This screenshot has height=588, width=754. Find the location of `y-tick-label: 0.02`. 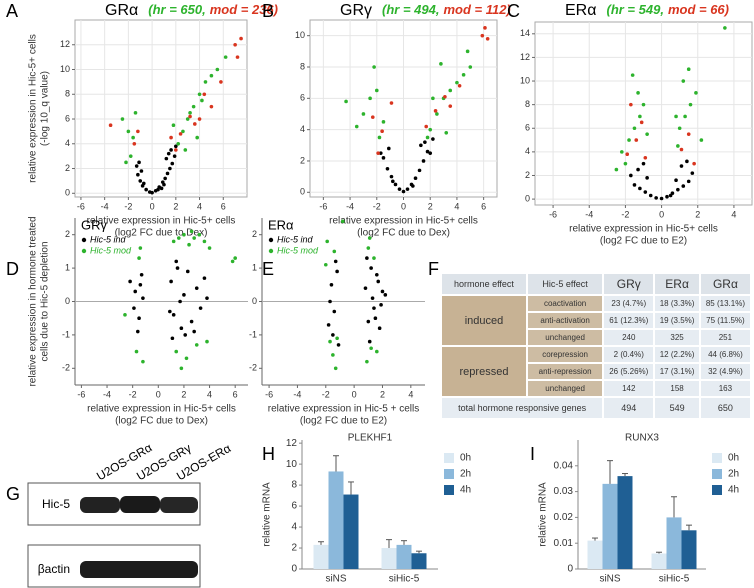

y-tick-label: 0.02 is located at coordinates (564, 517).